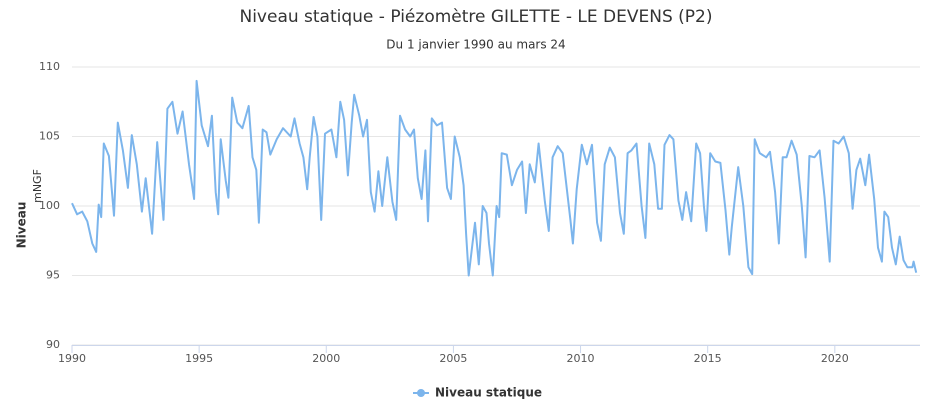 This screenshot has width=952, height=408. What do you see at coordinates (835, 358) in the screenshot?
I see `x-tick-label: 2020` at bounding box center [835, 358].